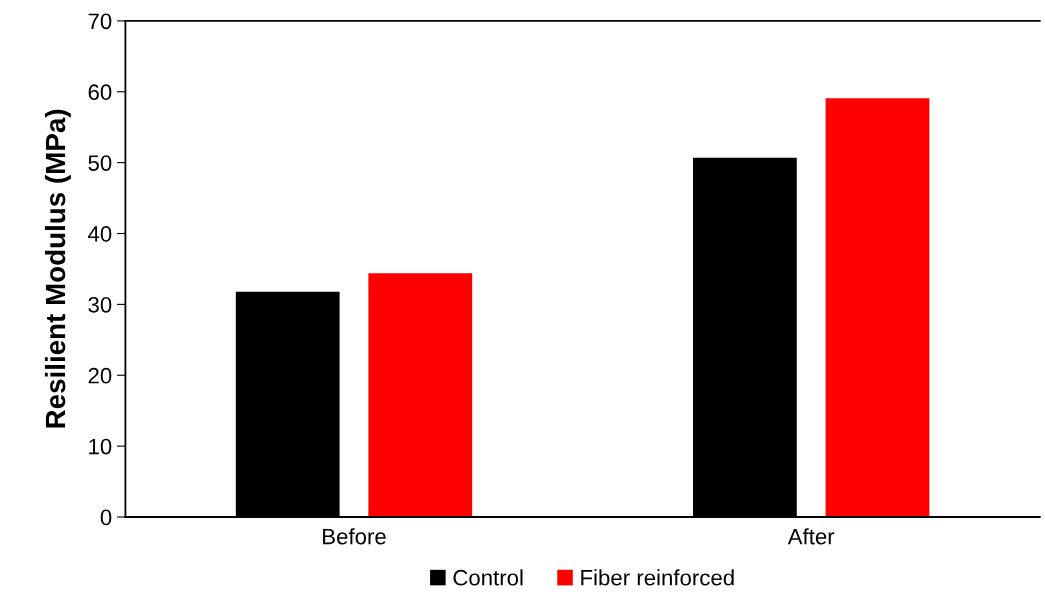 Image resolution: width=1045 pixels, height=597 pixels. Describe the element at coordinates (100, 234) in the screenshot. I see `y-tick-label: 40` at that location.